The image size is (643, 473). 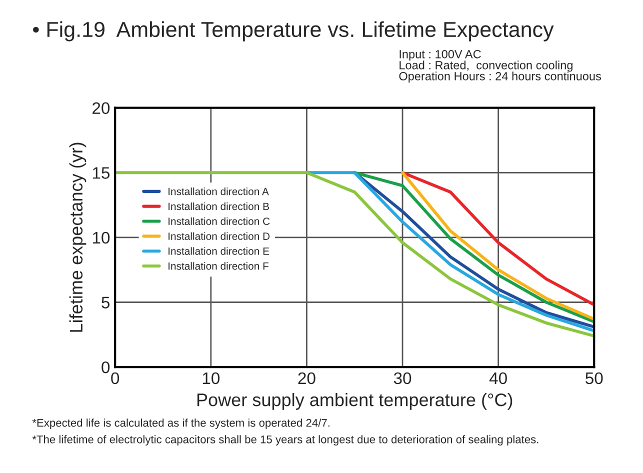 I want to click on legend-label: Installation direction A, so click(x=218, y=192).